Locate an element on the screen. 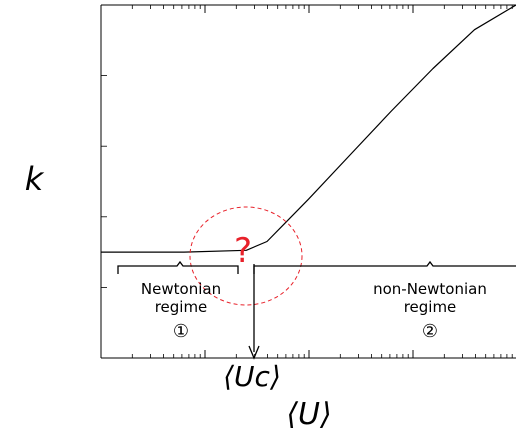 The width and height of the screenshot is (516, 443). regime-1-marker: ① is located at coordinates (181, 331).